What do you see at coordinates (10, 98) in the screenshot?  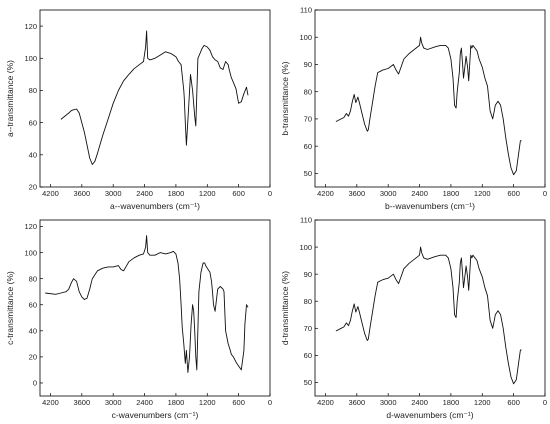 I see `y-axis-label: a--transmittance (%)` at bounding box center [10, 98].